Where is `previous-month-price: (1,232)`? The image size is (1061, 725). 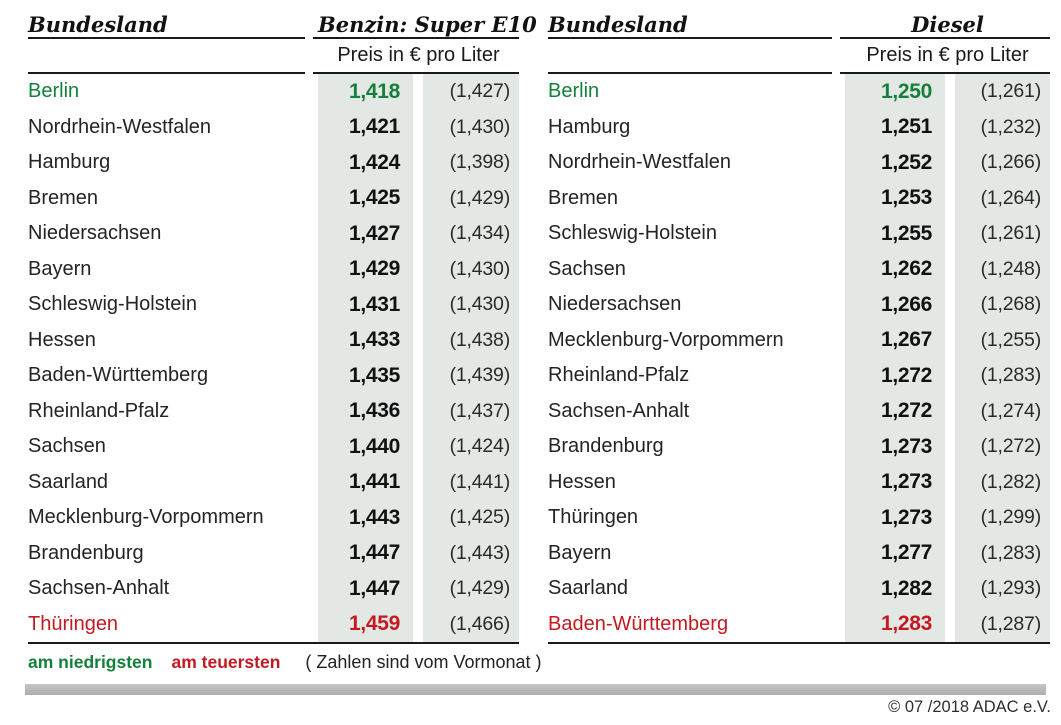 previous-month-price: (1,232) is located at coordinates (1011, 126).